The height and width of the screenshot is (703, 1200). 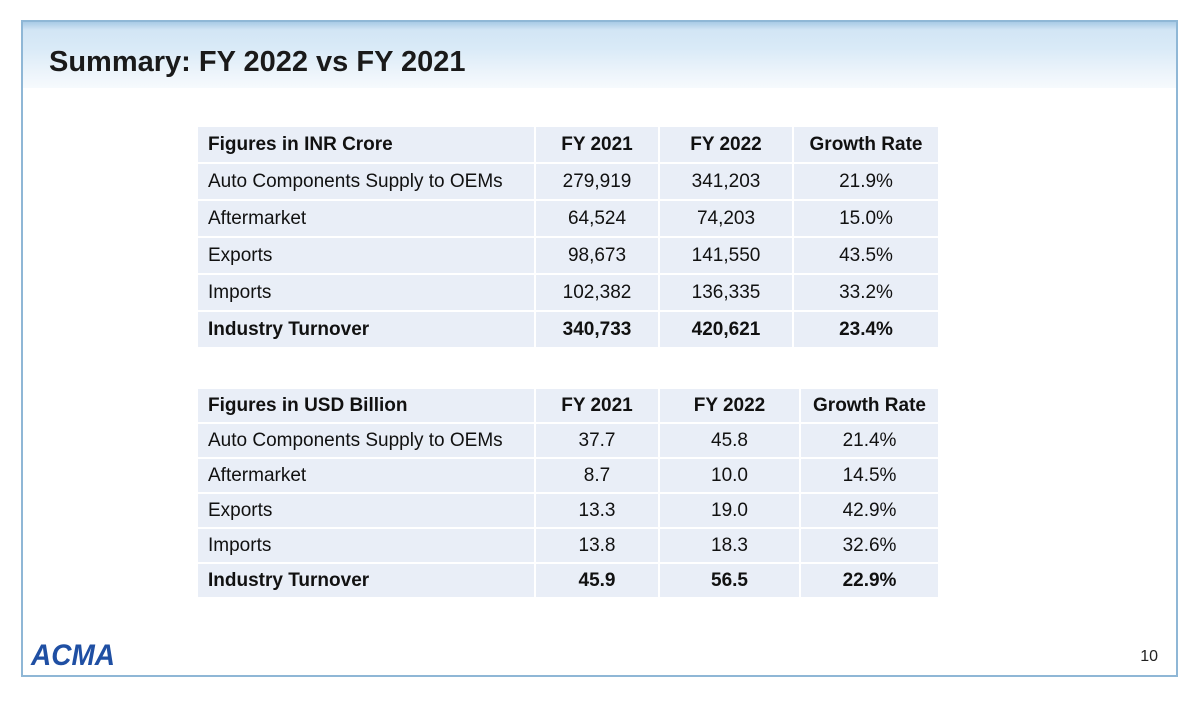 What do you see at coordinates (726, 329) in the screenshot?
I see `cell-fy2022: 420,621` at bounding box center [726, 329].